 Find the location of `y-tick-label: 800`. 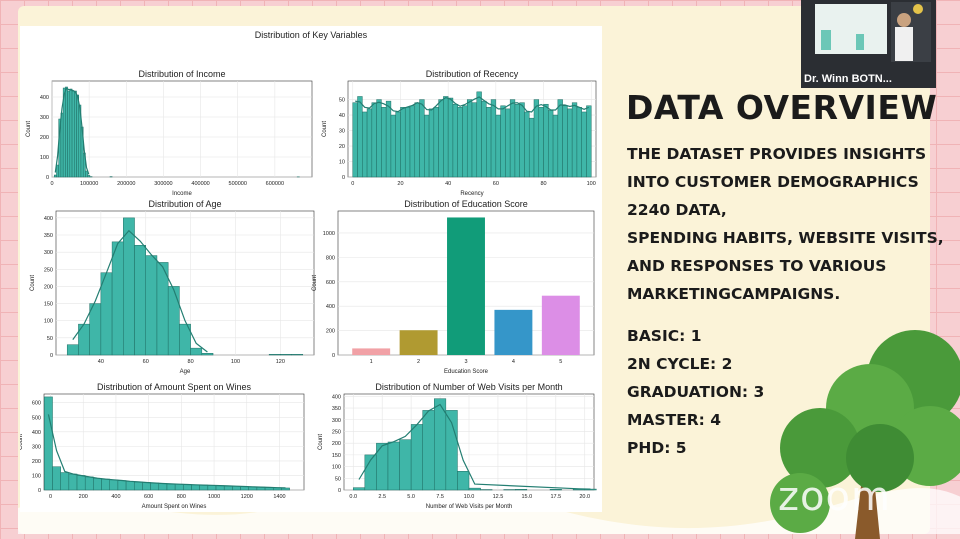

y-tick-label: 800 is located at coordinates (330, 258).